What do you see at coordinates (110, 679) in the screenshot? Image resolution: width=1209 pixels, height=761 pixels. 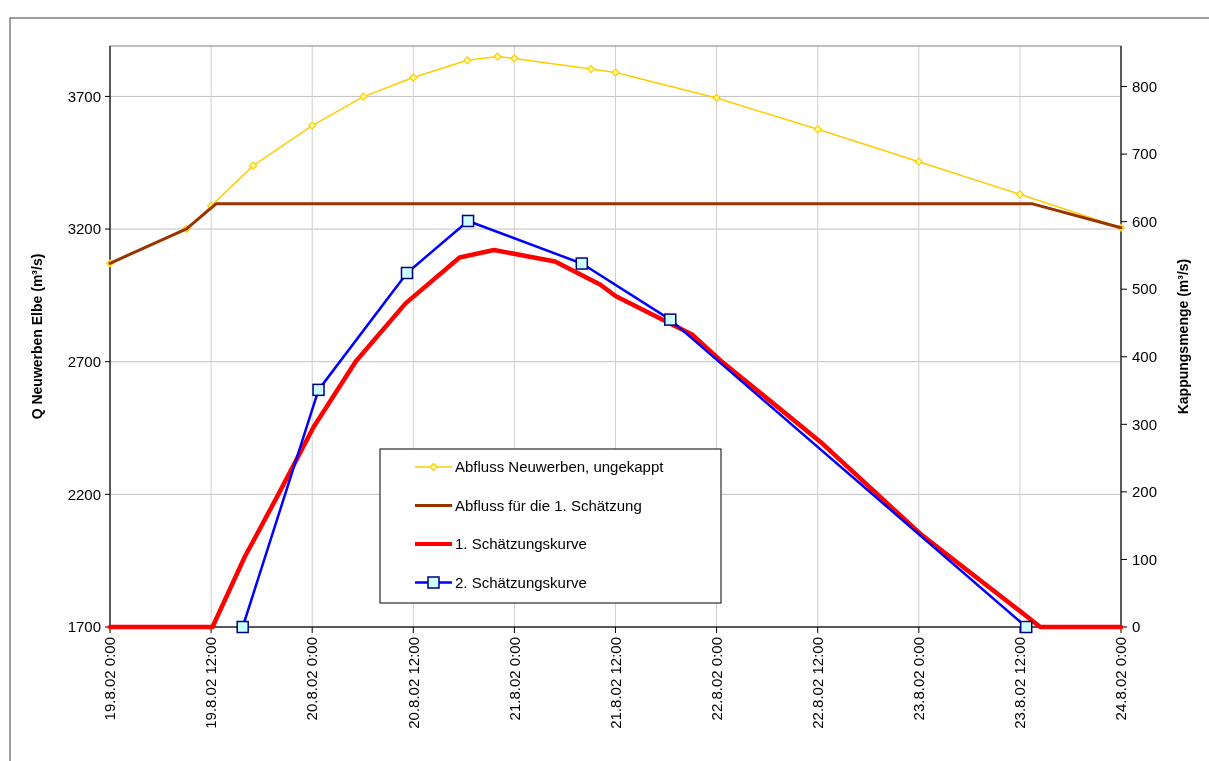 I see `x-tick-label: 19.8.02 0:00` at bounding box center [110, 679].